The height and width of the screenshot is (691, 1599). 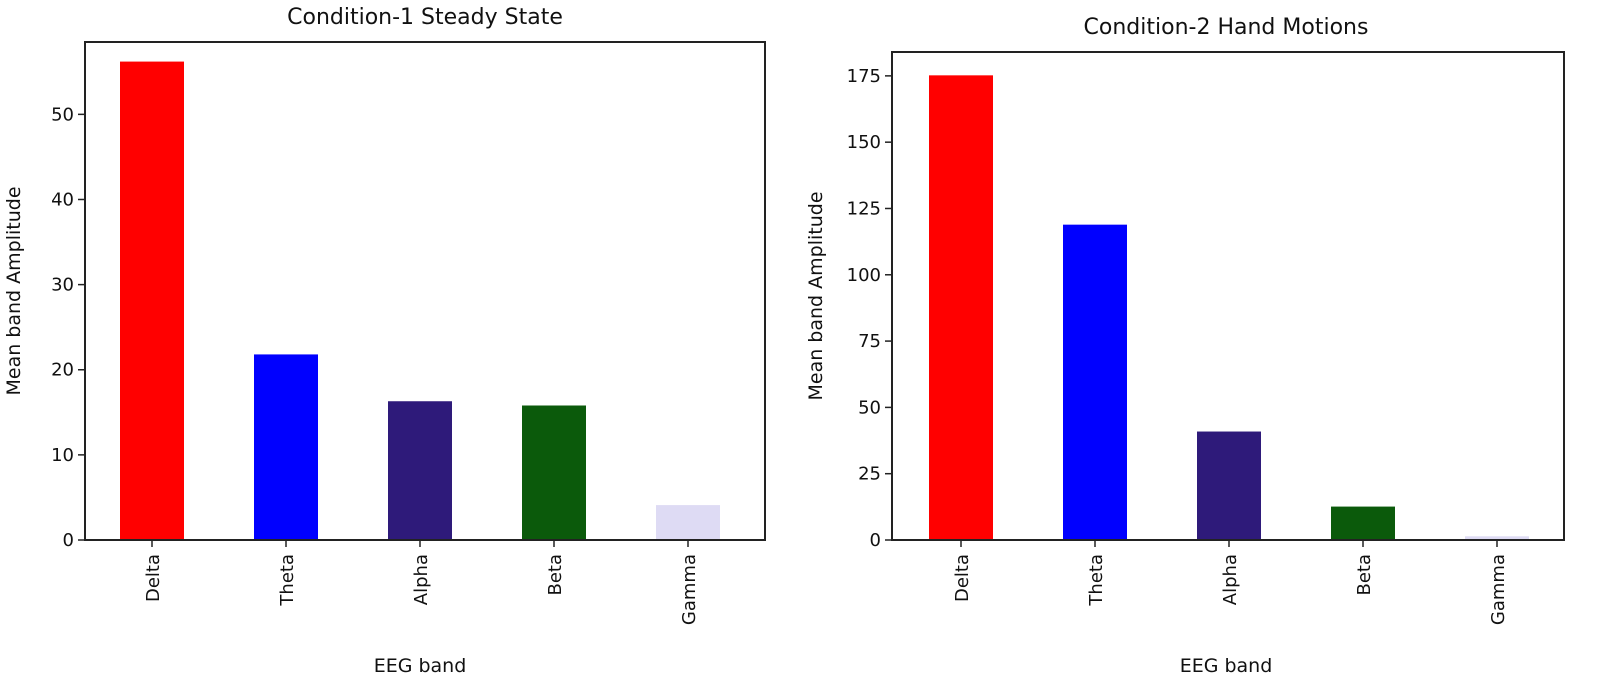 I want to click on y-tick-label: 40, so click(x=62, y=199).